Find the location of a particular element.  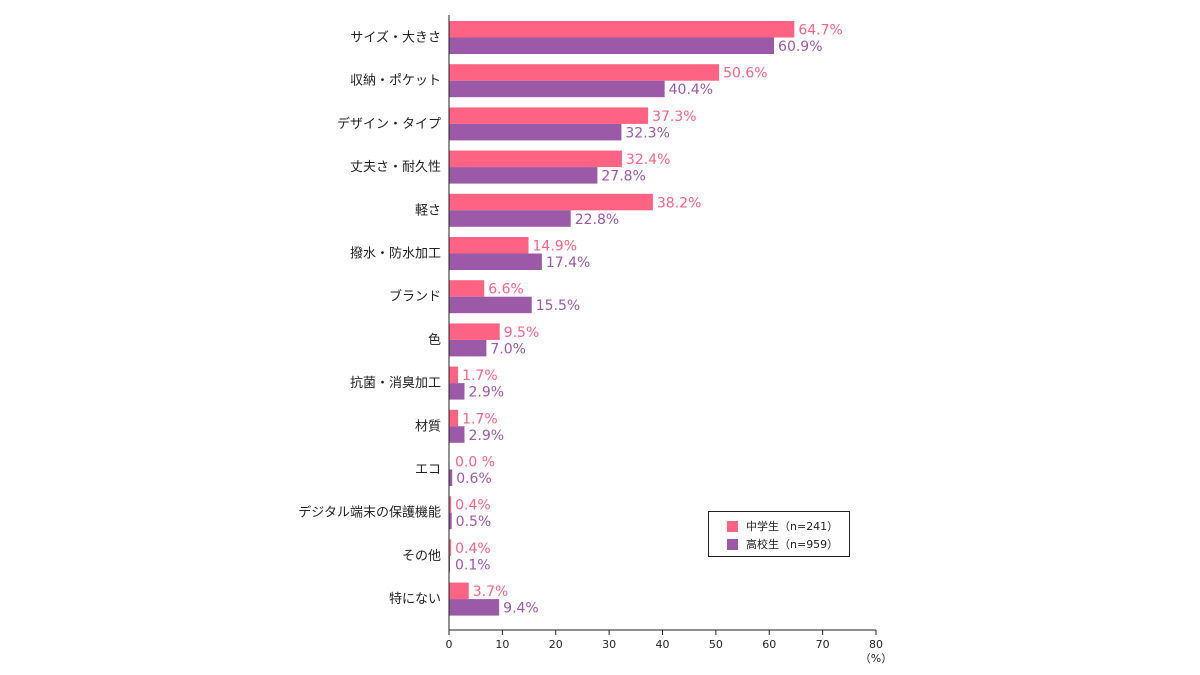

category-label: その他 is located at coordinates (421, 556).